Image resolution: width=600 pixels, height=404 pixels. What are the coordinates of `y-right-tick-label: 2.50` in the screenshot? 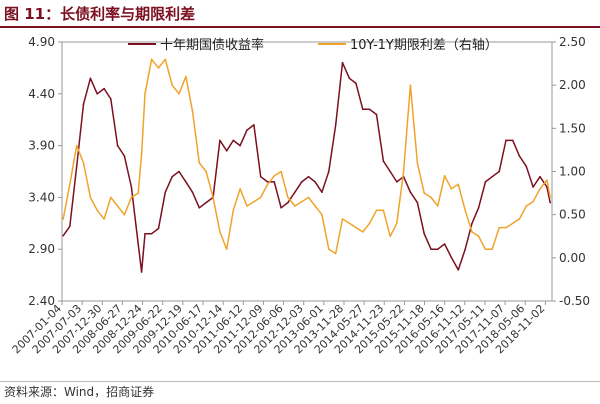 It's located at (572, 42).